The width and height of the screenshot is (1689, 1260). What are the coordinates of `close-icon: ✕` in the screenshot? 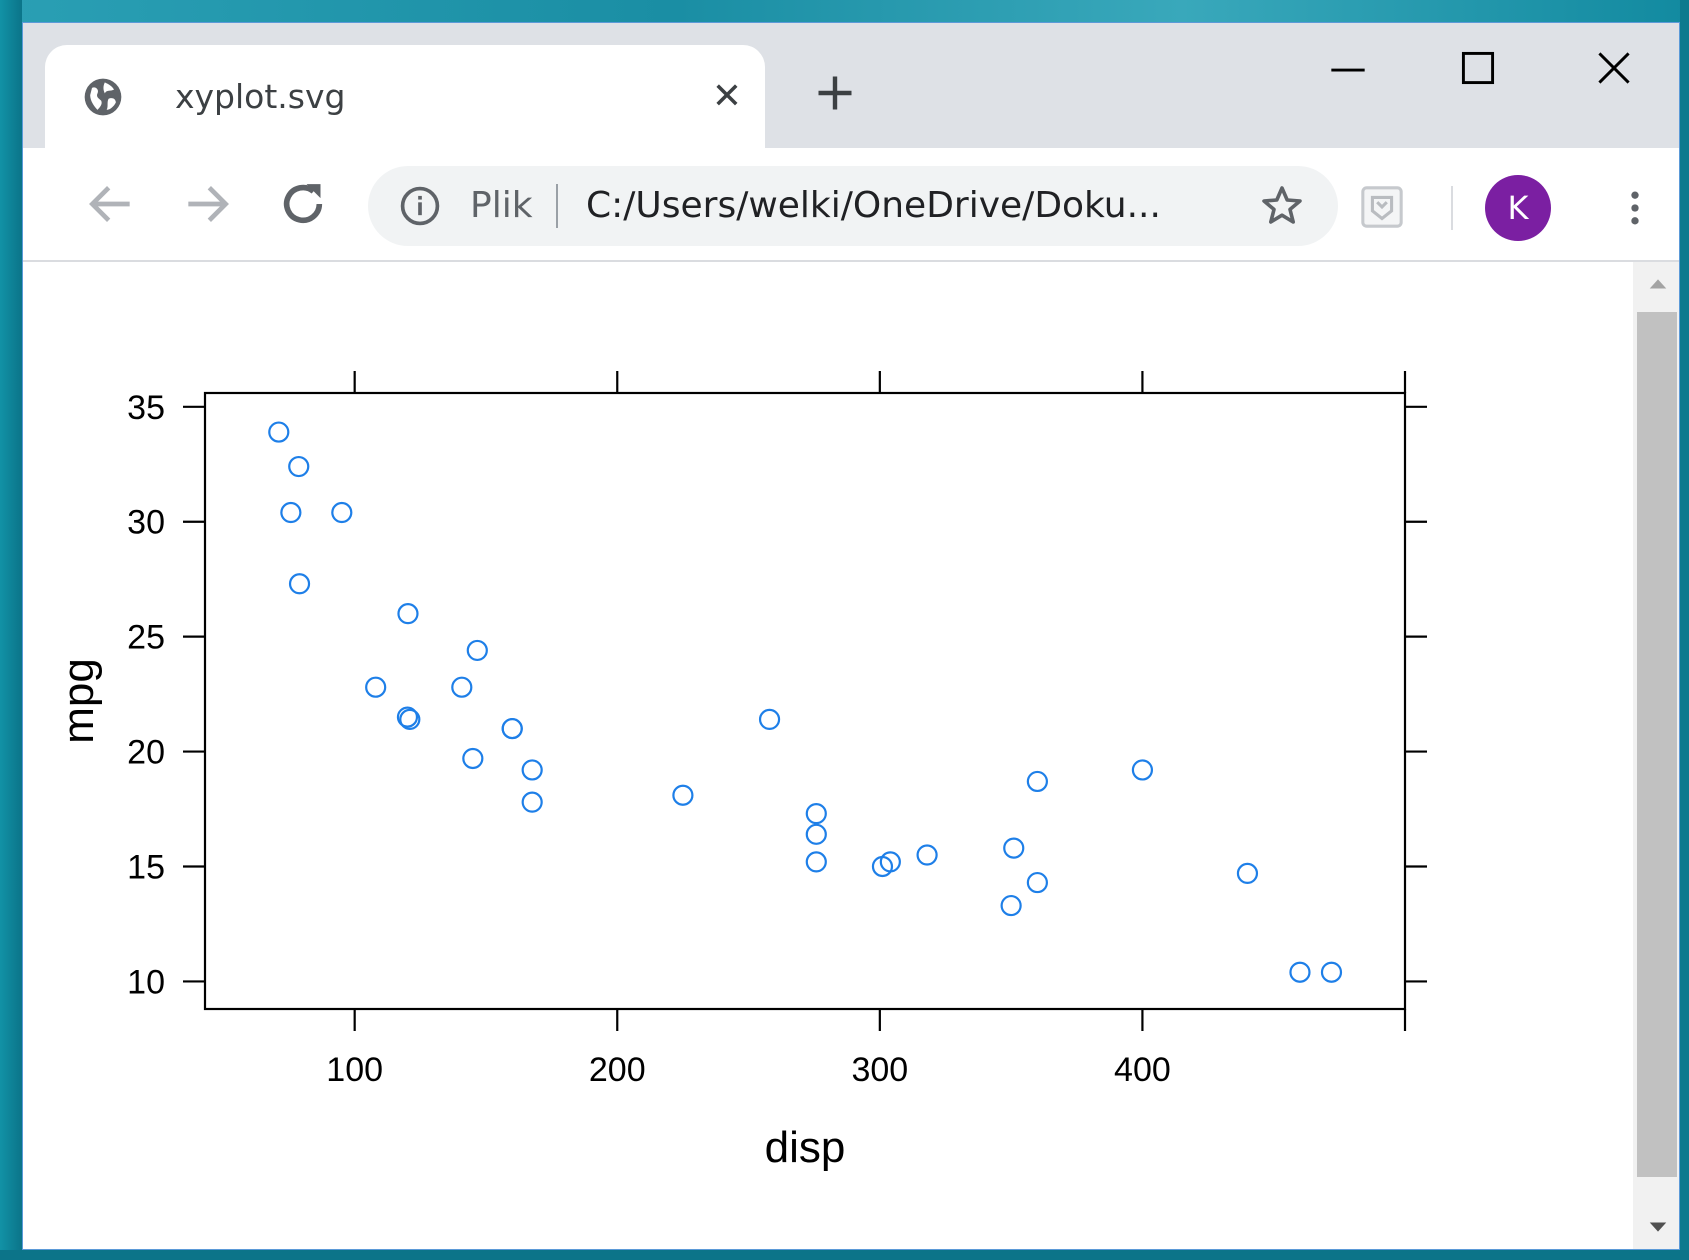 It's located at (727, 96).